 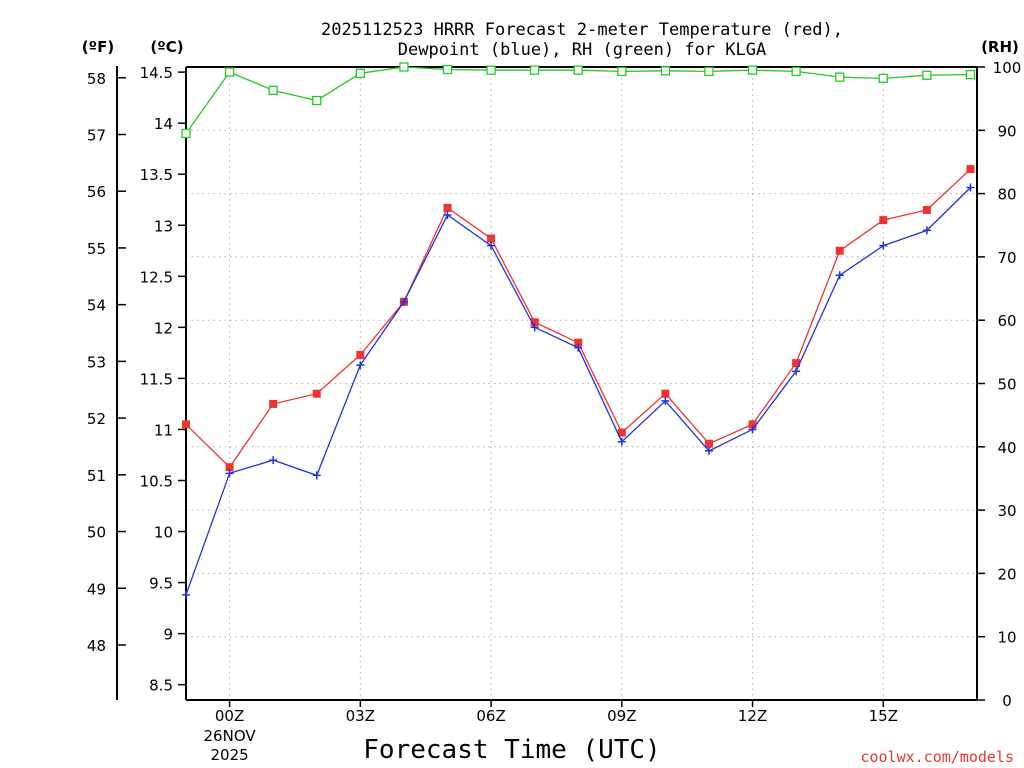 I want to click on rh-tick-label: 90, so click(x=1006, y=131).